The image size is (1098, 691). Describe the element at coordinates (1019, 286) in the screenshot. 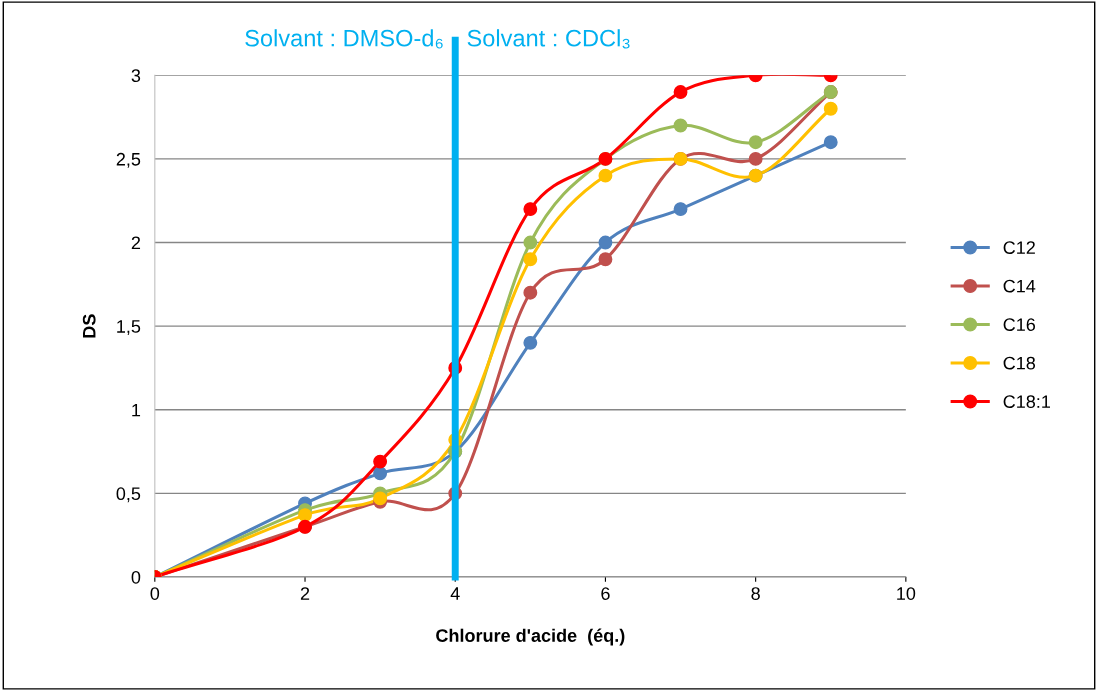

I see `legend-label: C14` at that location.